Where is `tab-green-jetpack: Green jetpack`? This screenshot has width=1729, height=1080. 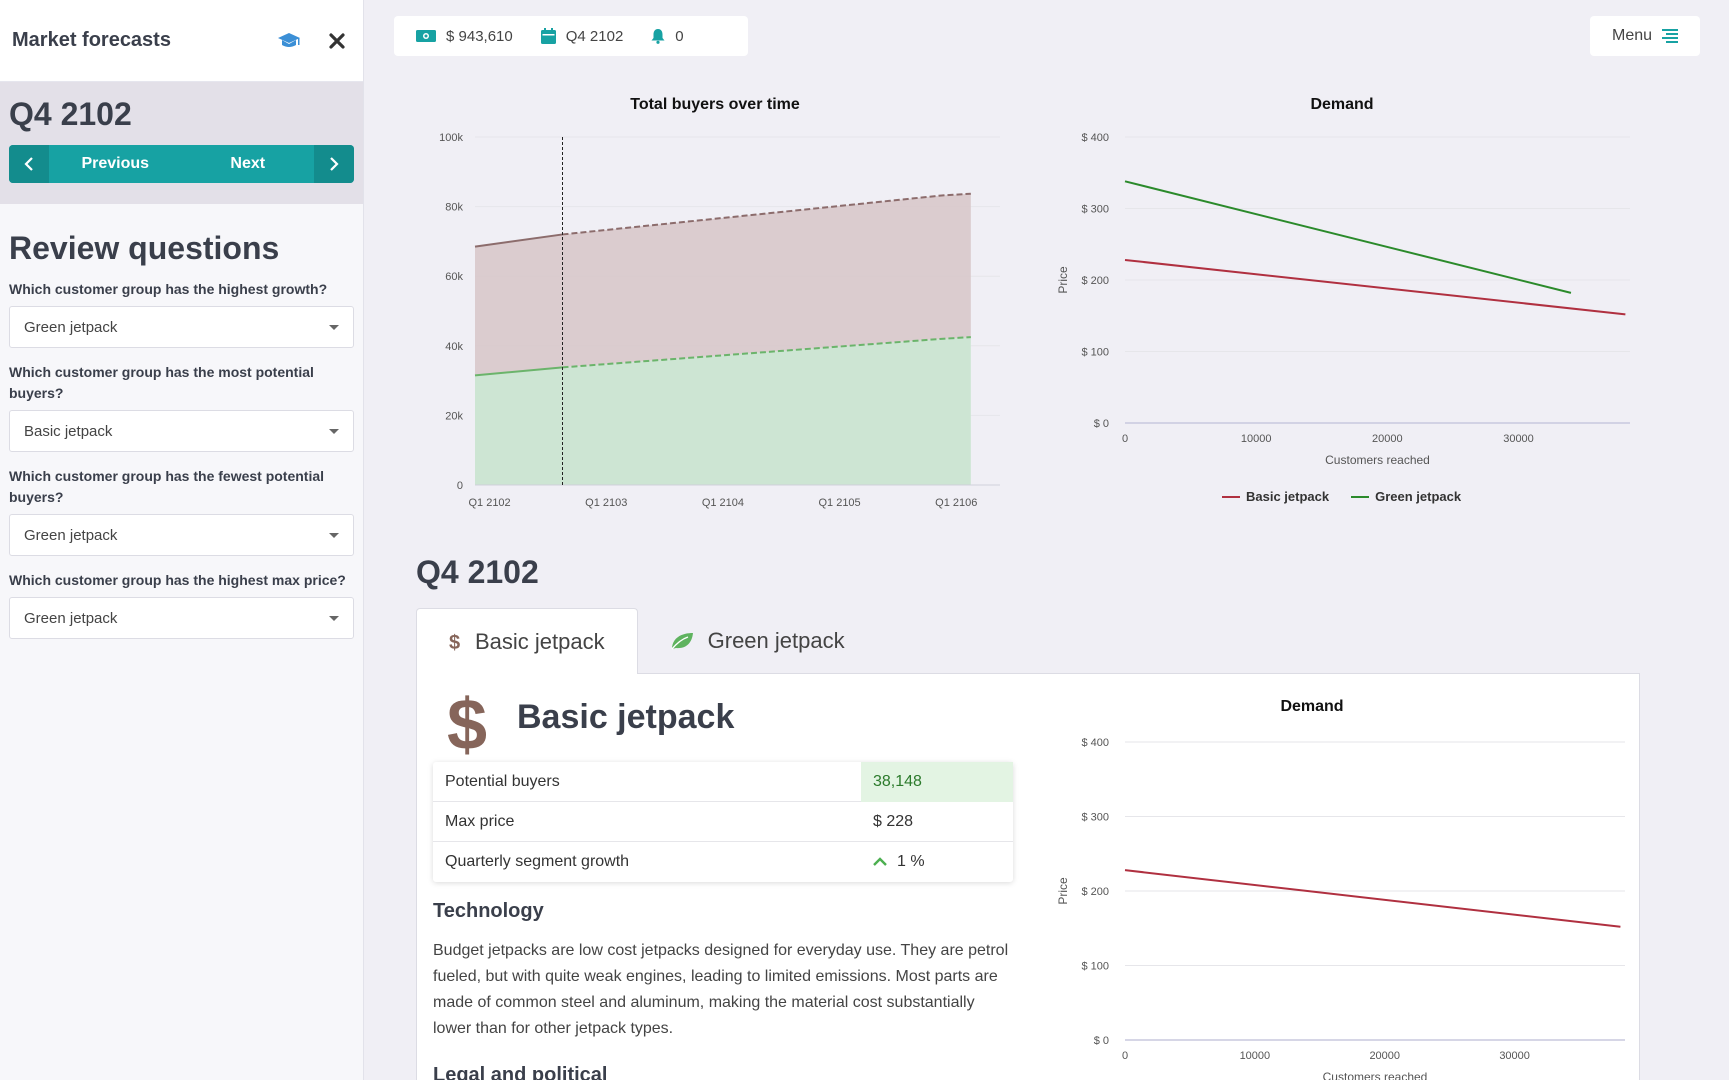 tab-green-jetpack: Green jetpack is located at coordinates (757, 641).